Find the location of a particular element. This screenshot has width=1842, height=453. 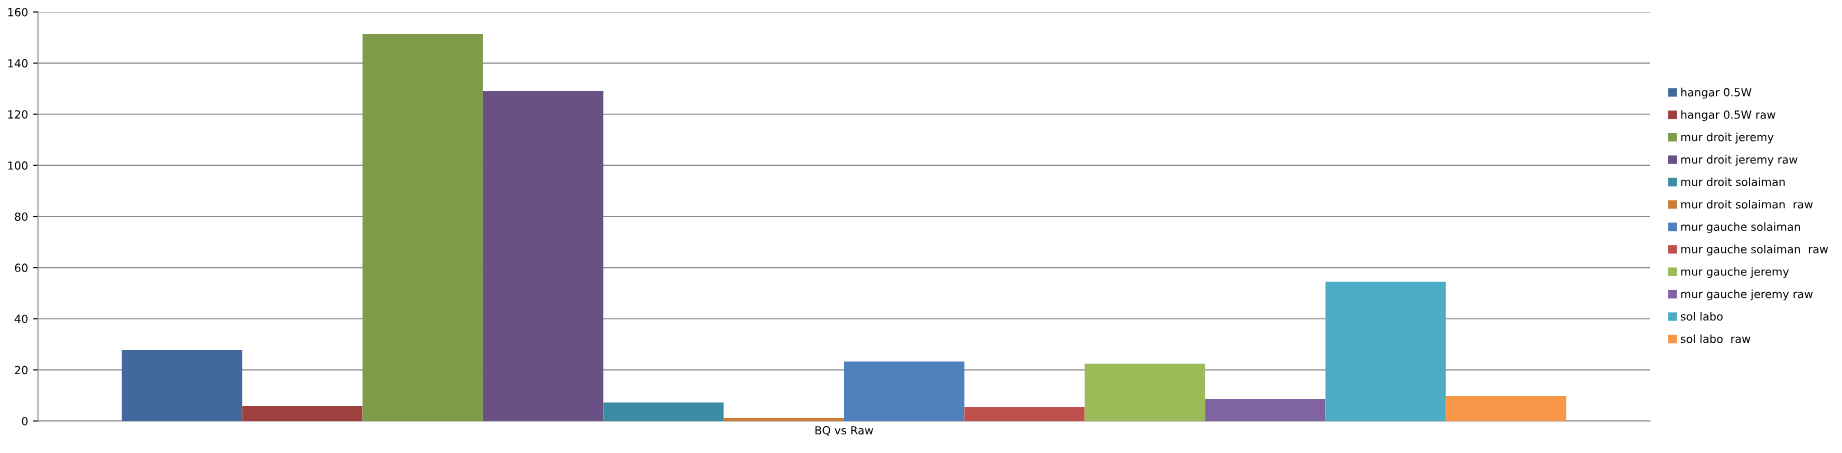

y-tick-label: 20 is located at coordinates (21, 370).